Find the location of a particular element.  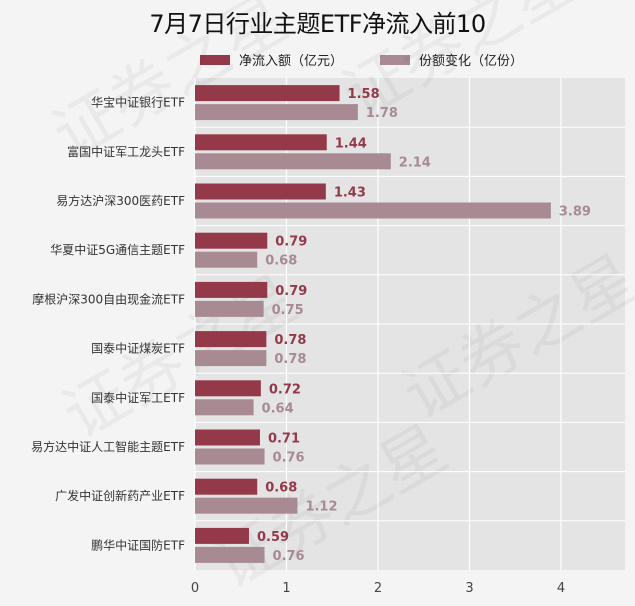

data-label-net-inflow: 0.78 is located at coordinates (290, 340).